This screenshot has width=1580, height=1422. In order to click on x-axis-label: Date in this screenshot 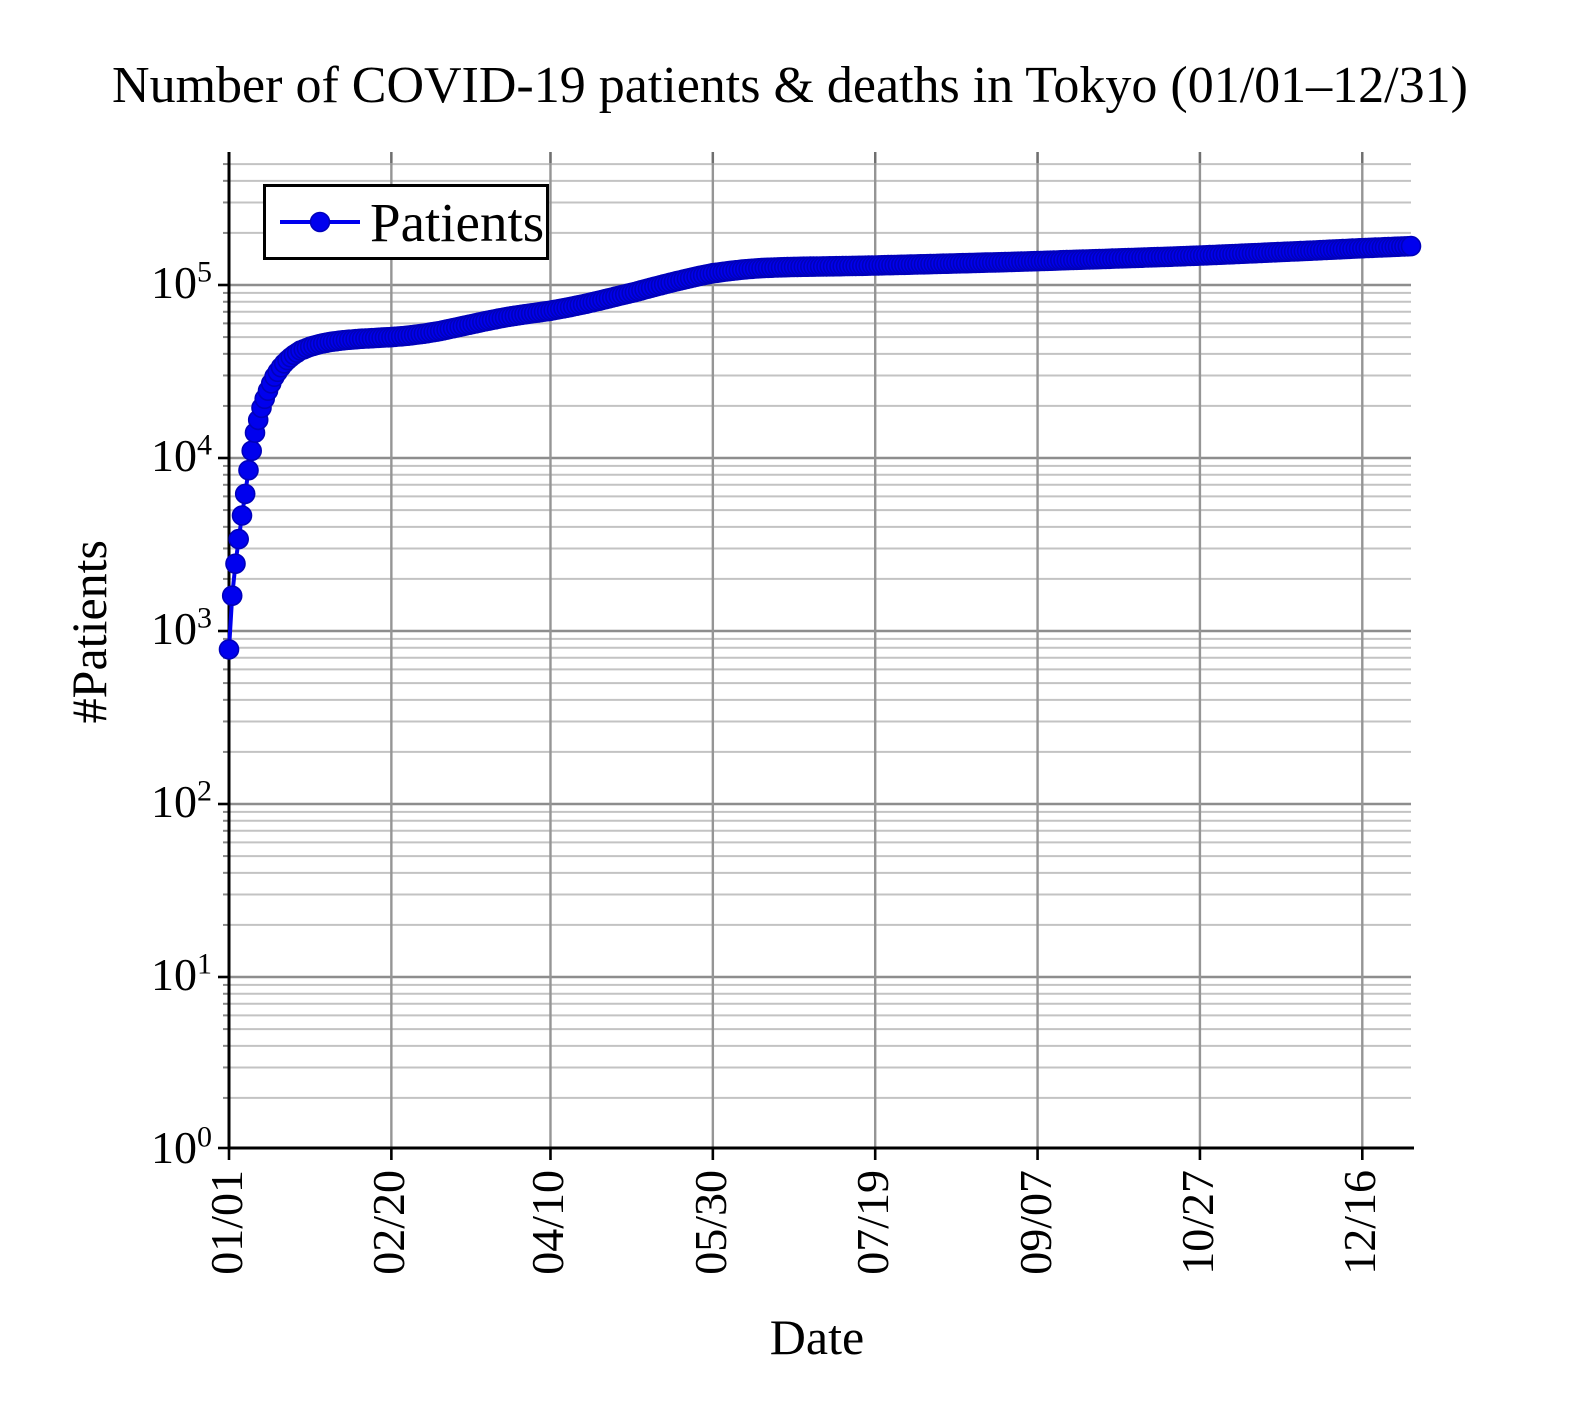, I will do `click(817, 1337)`.